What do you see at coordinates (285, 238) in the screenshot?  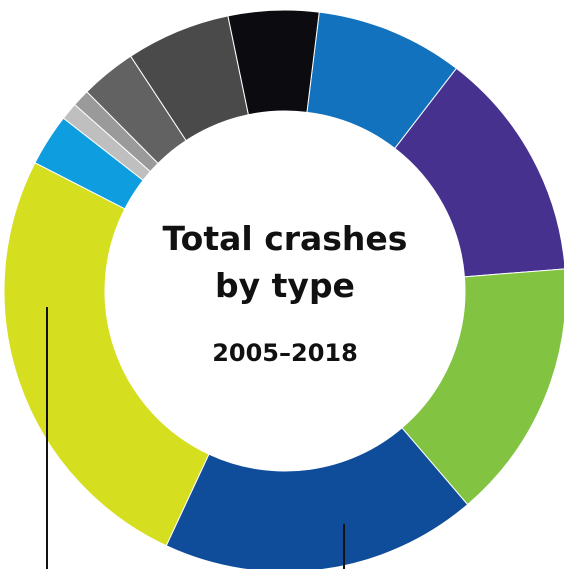 I see `center-title-line-1: Total crashes` at bounding box center [285, 238].